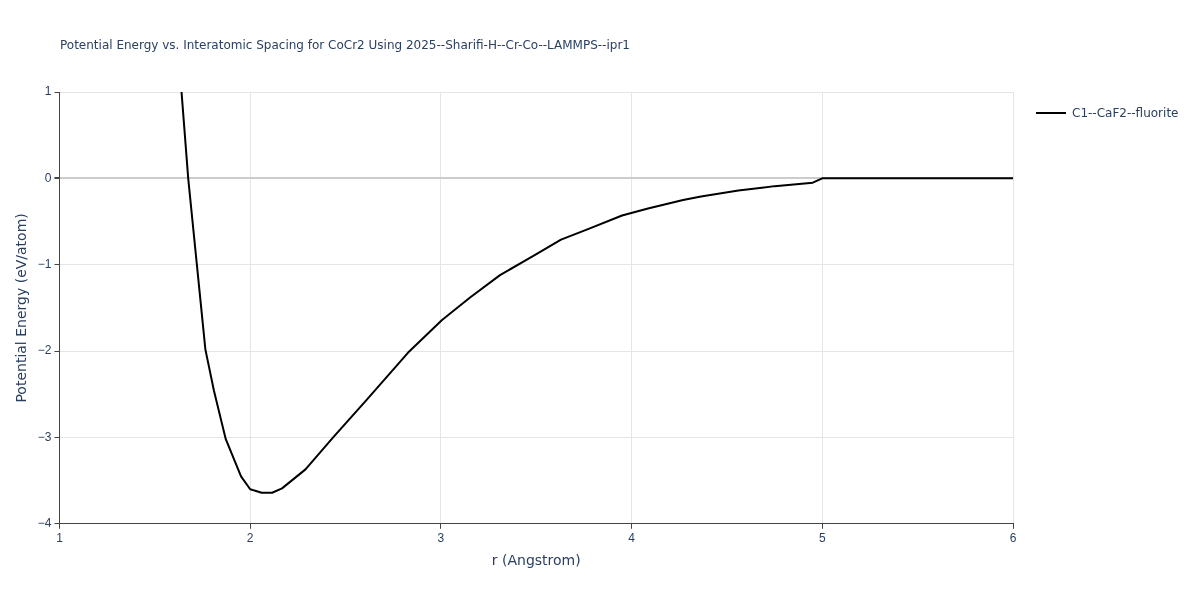  I want to click on legend-label: C1--CaF2--fluorite, so click(1125, 113).